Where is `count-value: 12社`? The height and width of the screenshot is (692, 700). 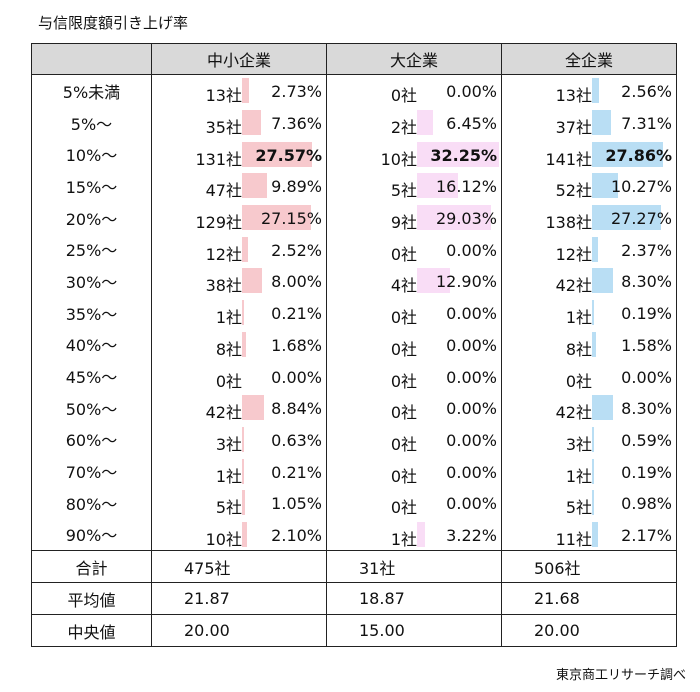
count-value: 12社 is located at coordinates (573, 254).